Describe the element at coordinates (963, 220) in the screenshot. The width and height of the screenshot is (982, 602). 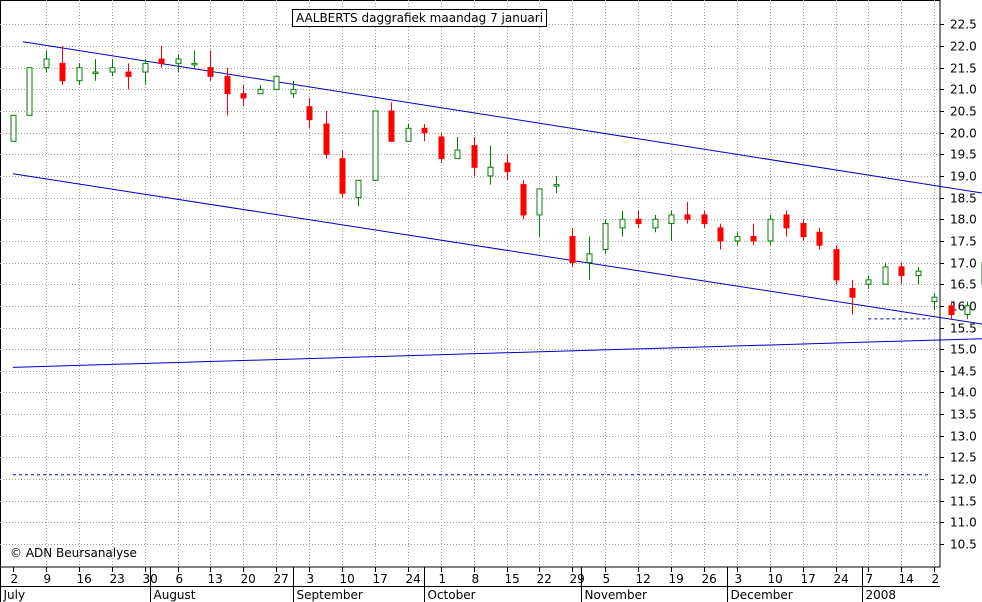
I see `y-tick-label: 18.0` at that location.